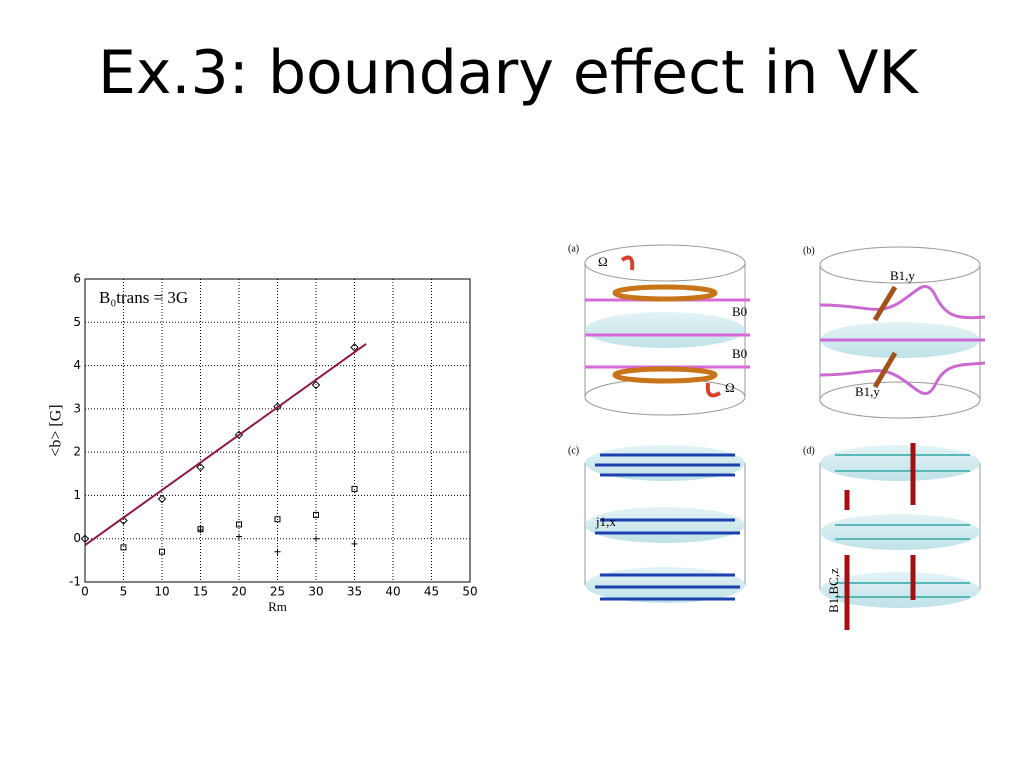 The image size is (1024, 768). I want to click on x-tick-label: 30, so click(315, 592).